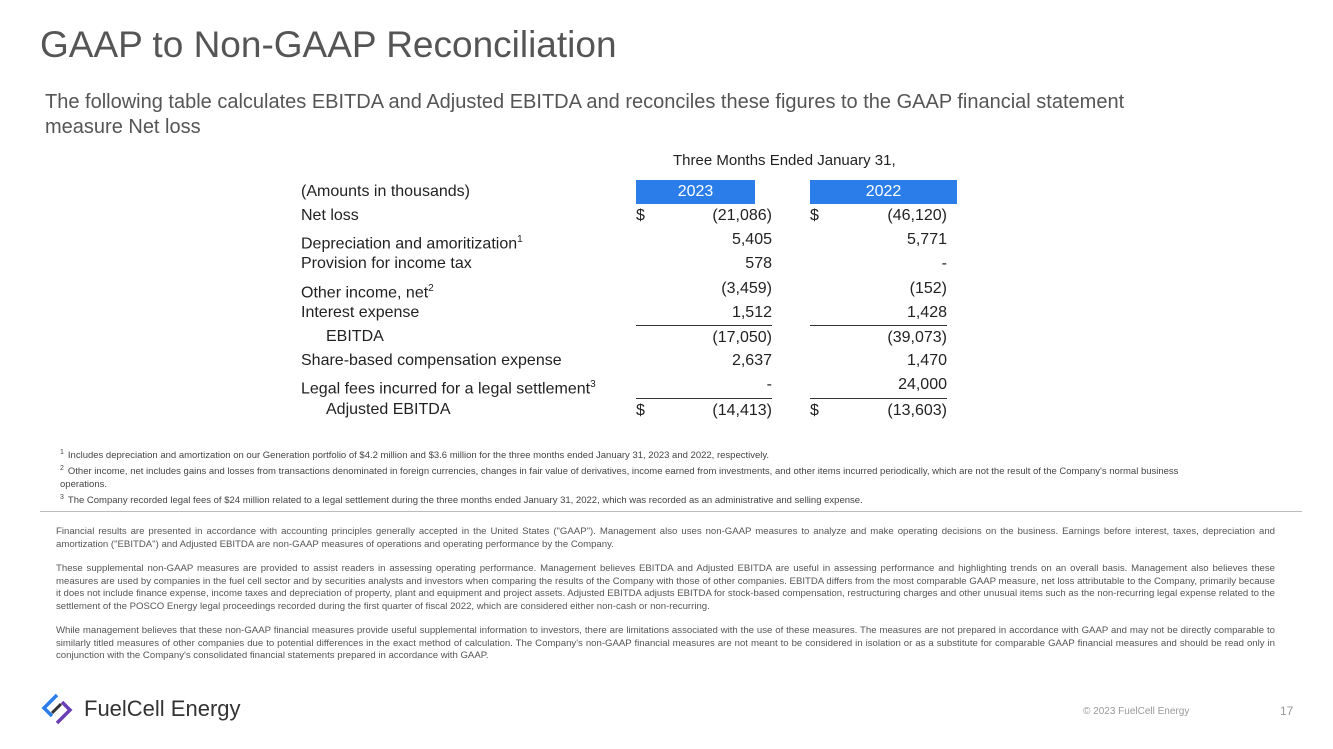 The image size is (1333, 749). I want to click on cell-value: (17,050), so click(742, 337).